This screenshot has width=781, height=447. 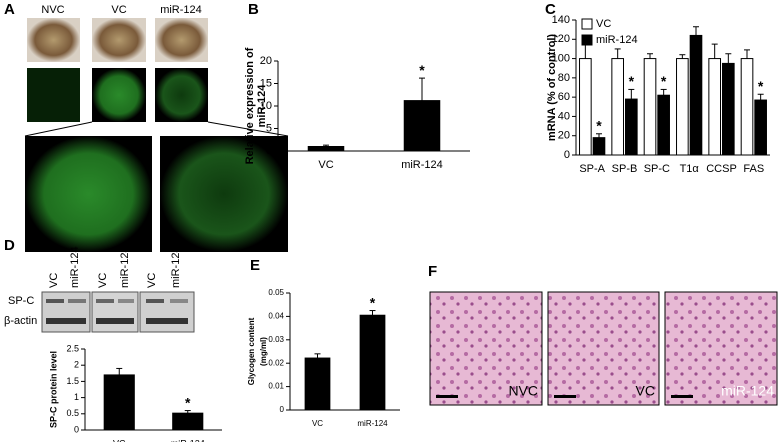 What do you see at coordinates (250, 105) in the screenshot?
I see `y-axis-label: Relative expression of` at bounding box center [250, 105].